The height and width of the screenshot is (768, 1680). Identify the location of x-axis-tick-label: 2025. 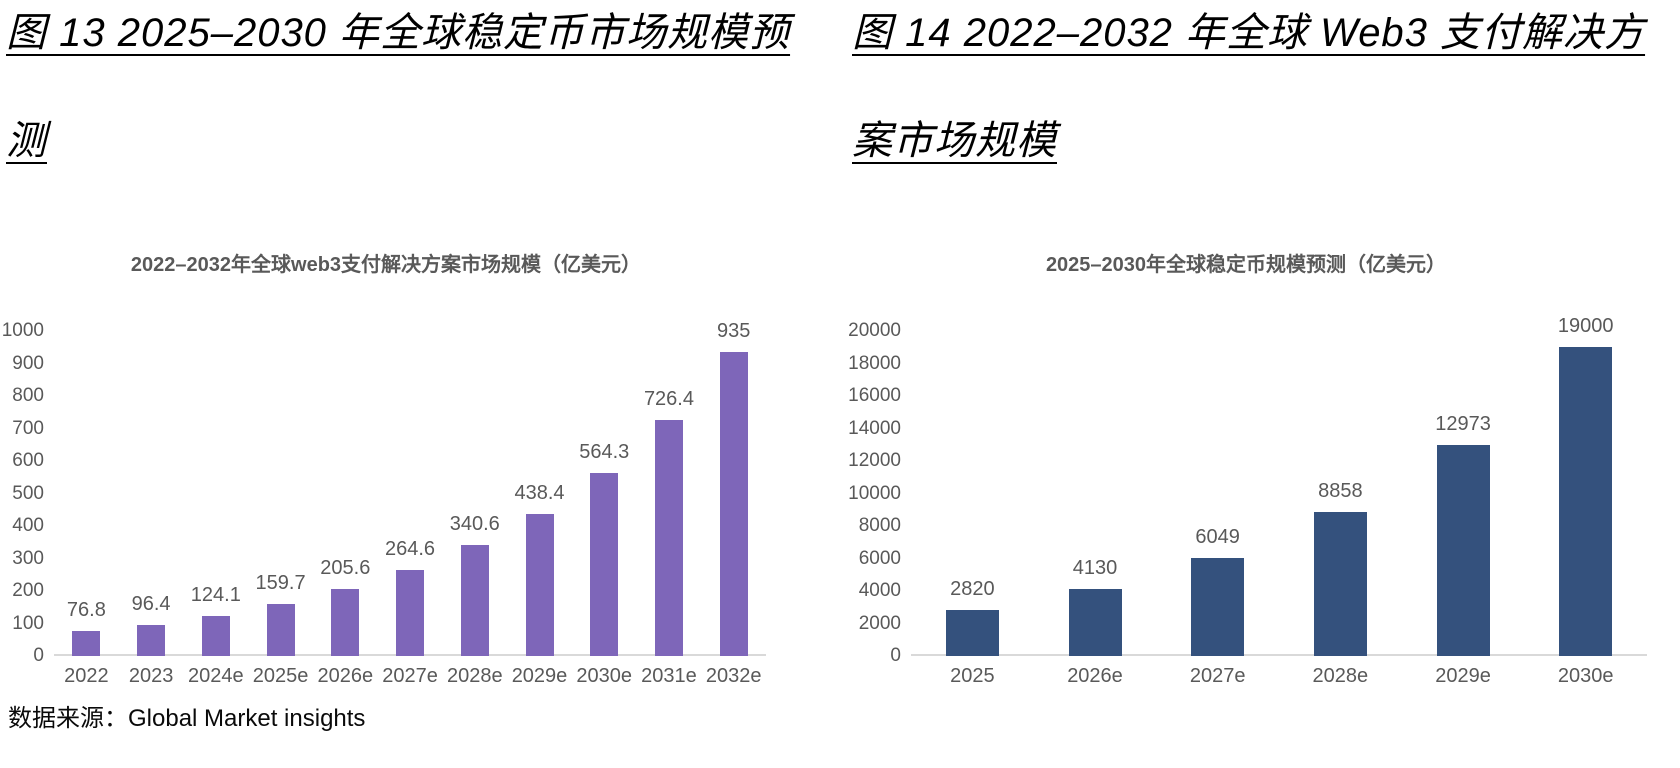
(972, 676).